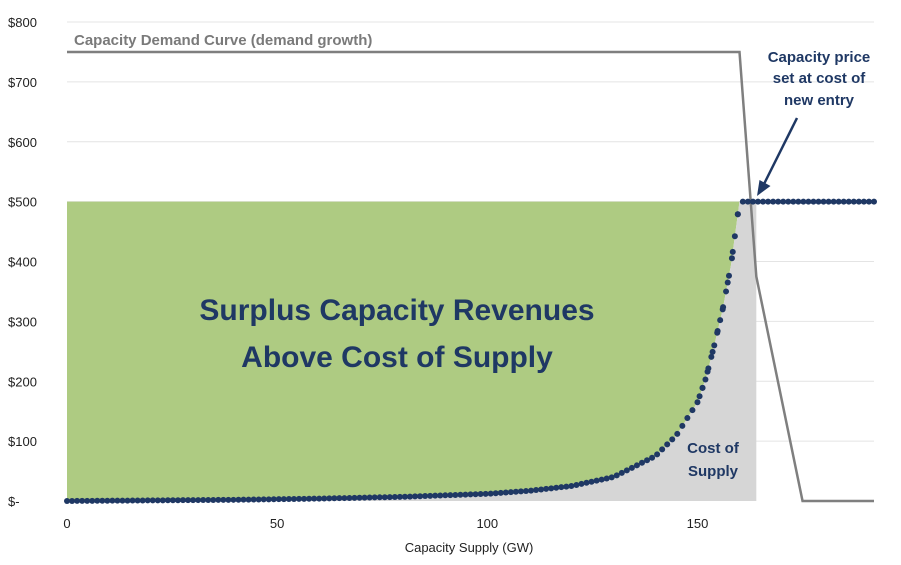 Image resolution: width=901 pixels, height=565 pixels. What do you see at coordinates (469, 547) in the screenshot?
I see `x-axis-title: Capacity Supply (GW)` at bounding box center [469, 547].